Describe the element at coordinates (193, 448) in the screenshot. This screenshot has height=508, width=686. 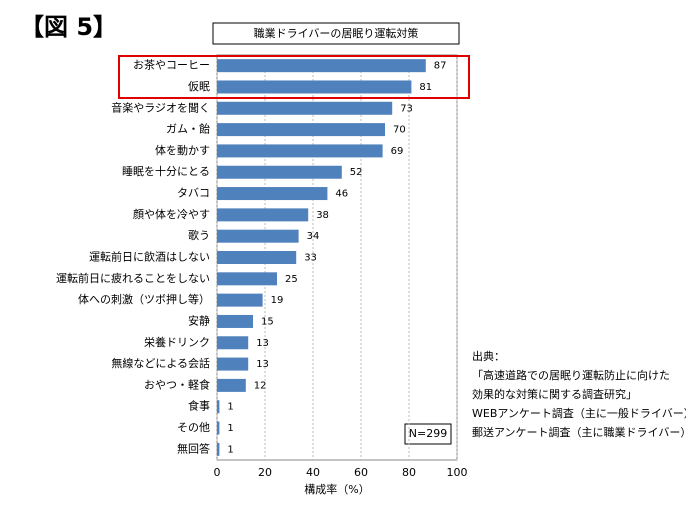
I see `y-tick-label: 無回答` at that location.